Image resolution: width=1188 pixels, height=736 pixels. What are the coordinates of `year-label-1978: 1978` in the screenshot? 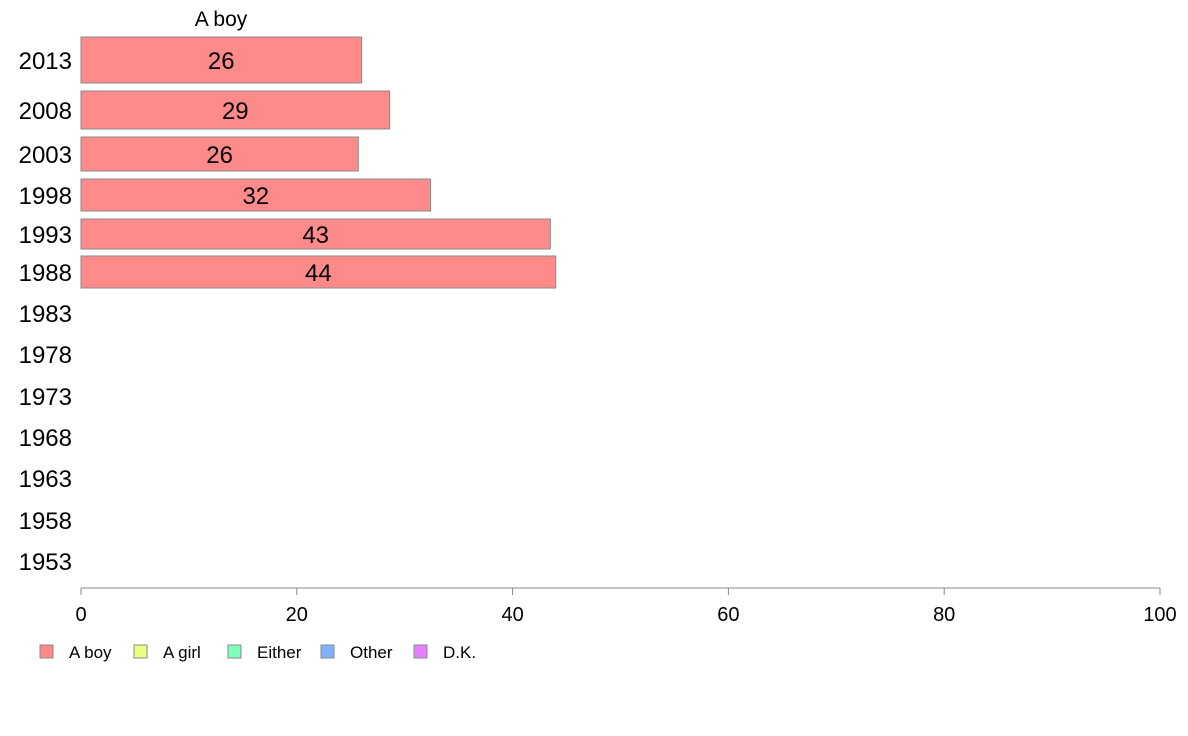 It's located at (45, 355).